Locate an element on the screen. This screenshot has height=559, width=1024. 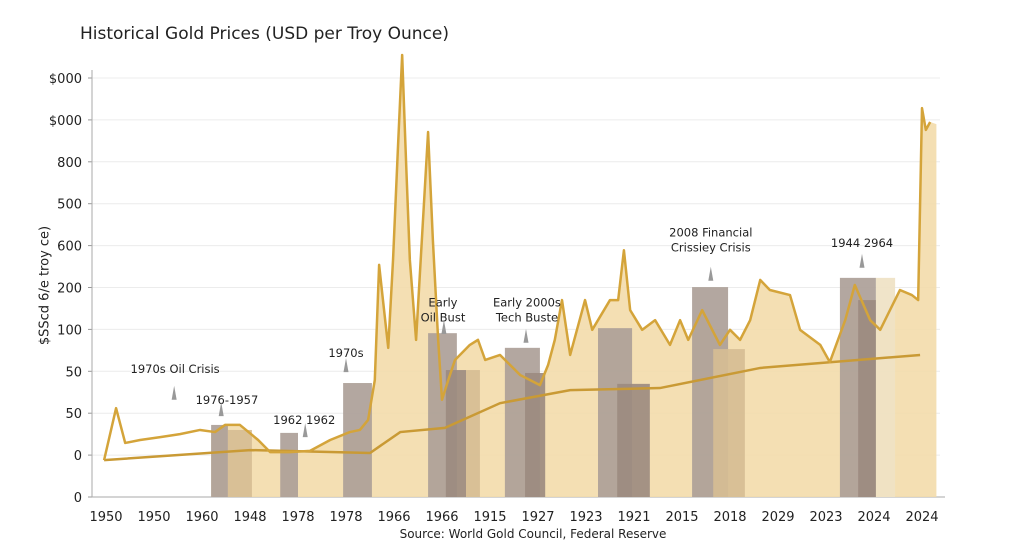
annotation: 1962 1962 is located at coordinates (304, 425).